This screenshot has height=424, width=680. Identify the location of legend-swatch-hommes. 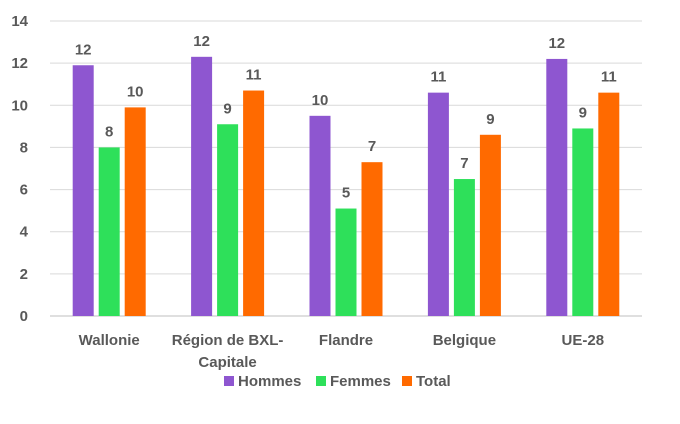
(229, 381).